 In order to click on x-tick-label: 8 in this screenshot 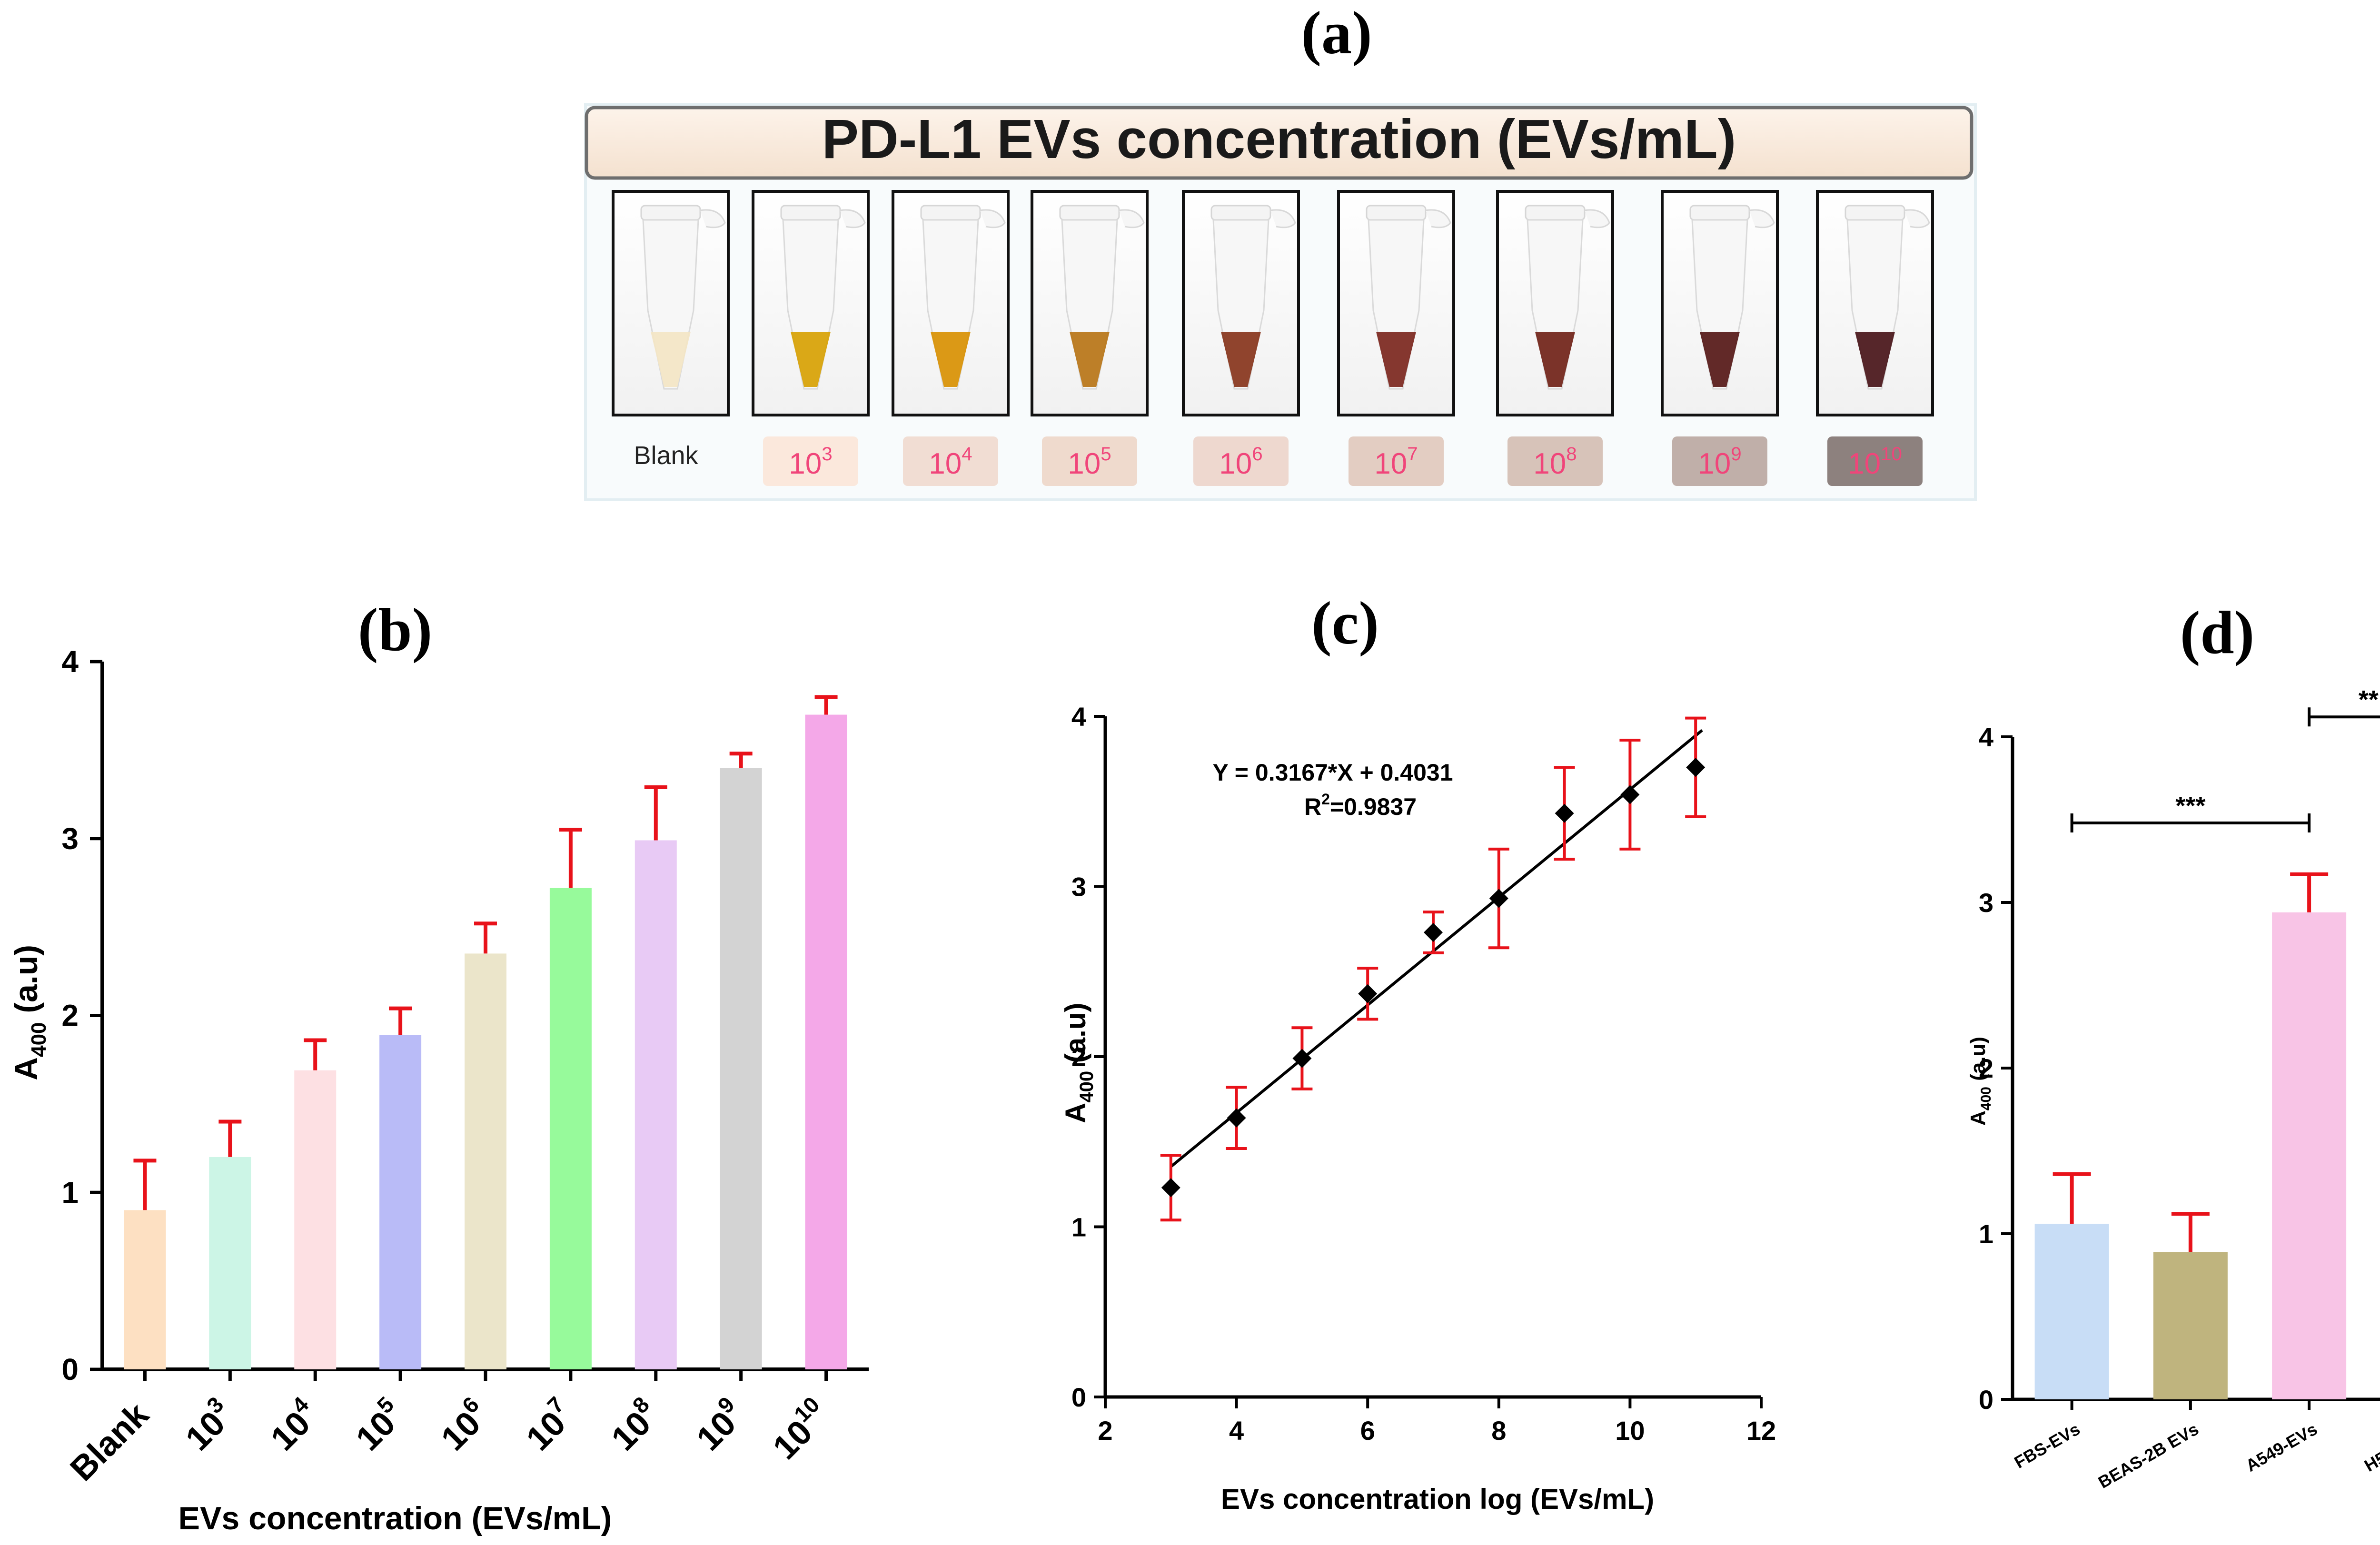, I will do `click(1498, 1431)`.